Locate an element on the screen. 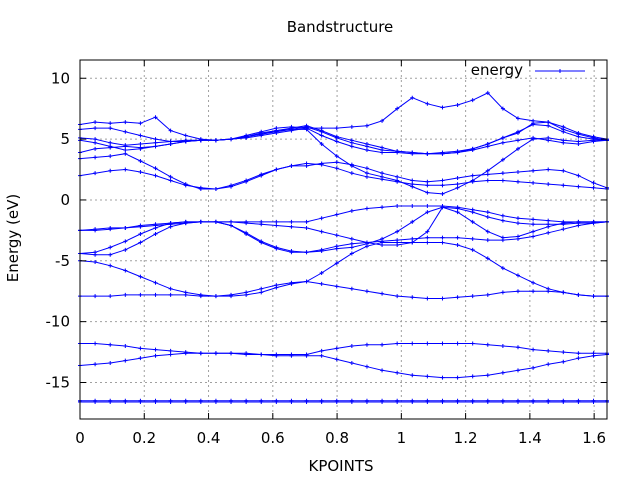 The height and width of the screenshot is (480, 640). x-tick-label: 1.4 is located at coordinates (530, 438).